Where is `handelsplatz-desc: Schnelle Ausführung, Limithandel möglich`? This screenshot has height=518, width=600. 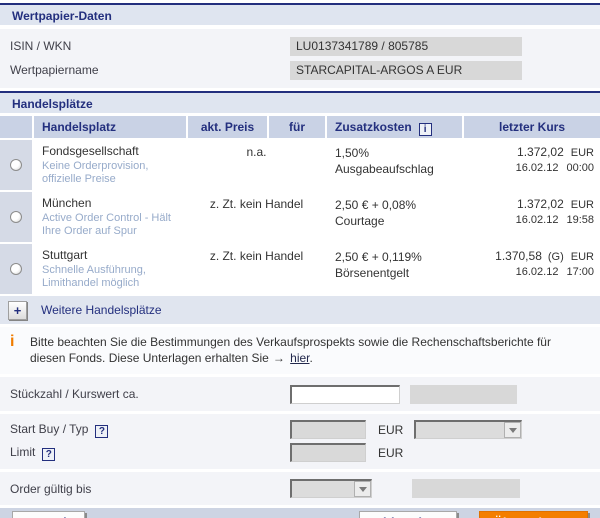
handelsplatz-desc: Schnelle Ausführung, Limithandel möglich is located at coordinates (110, 277).